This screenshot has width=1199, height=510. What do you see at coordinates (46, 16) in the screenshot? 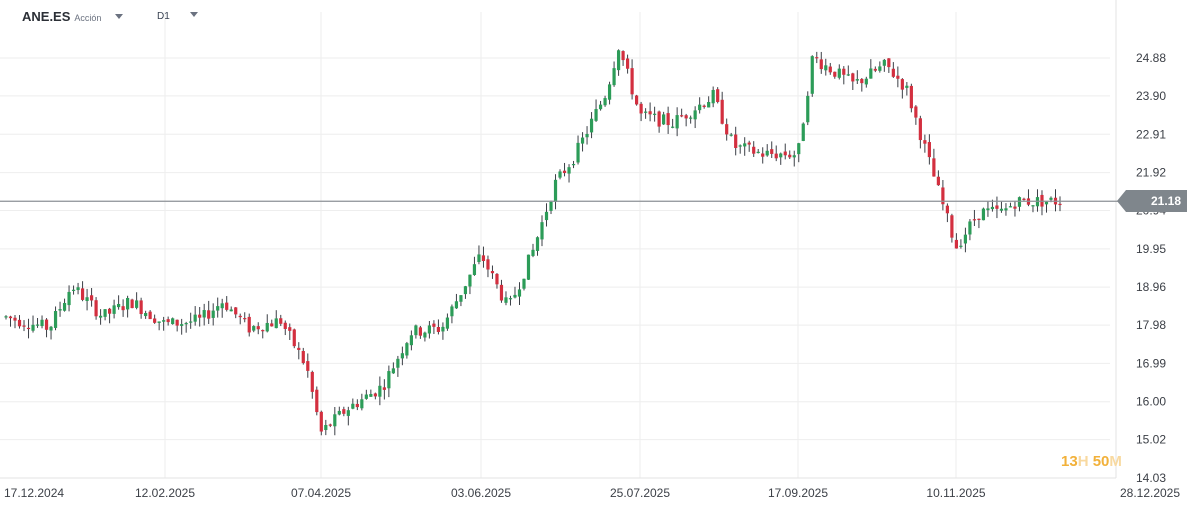
I see `symbol-name: ANE.ES` at bounding box center [46, 16].